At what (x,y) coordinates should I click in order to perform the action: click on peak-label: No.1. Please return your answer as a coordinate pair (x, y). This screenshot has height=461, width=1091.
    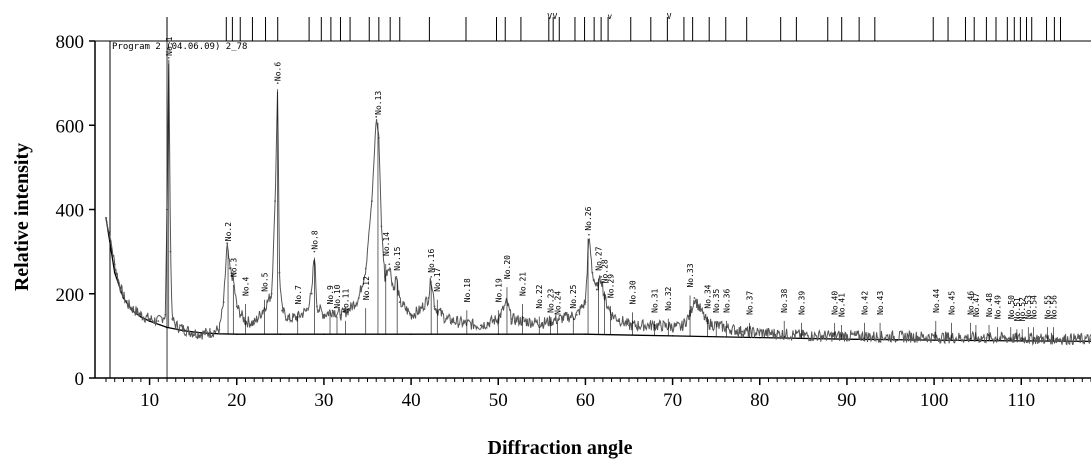
    Looking at the image, I should click on (169, 45).